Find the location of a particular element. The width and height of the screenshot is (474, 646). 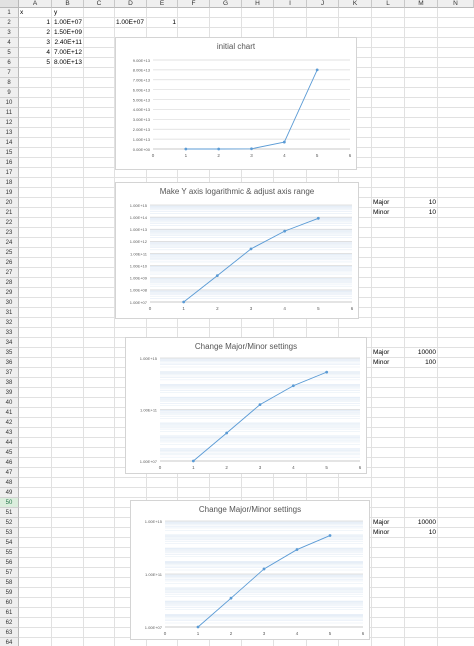

column-header-h: H is located at coordinates (258, 4).